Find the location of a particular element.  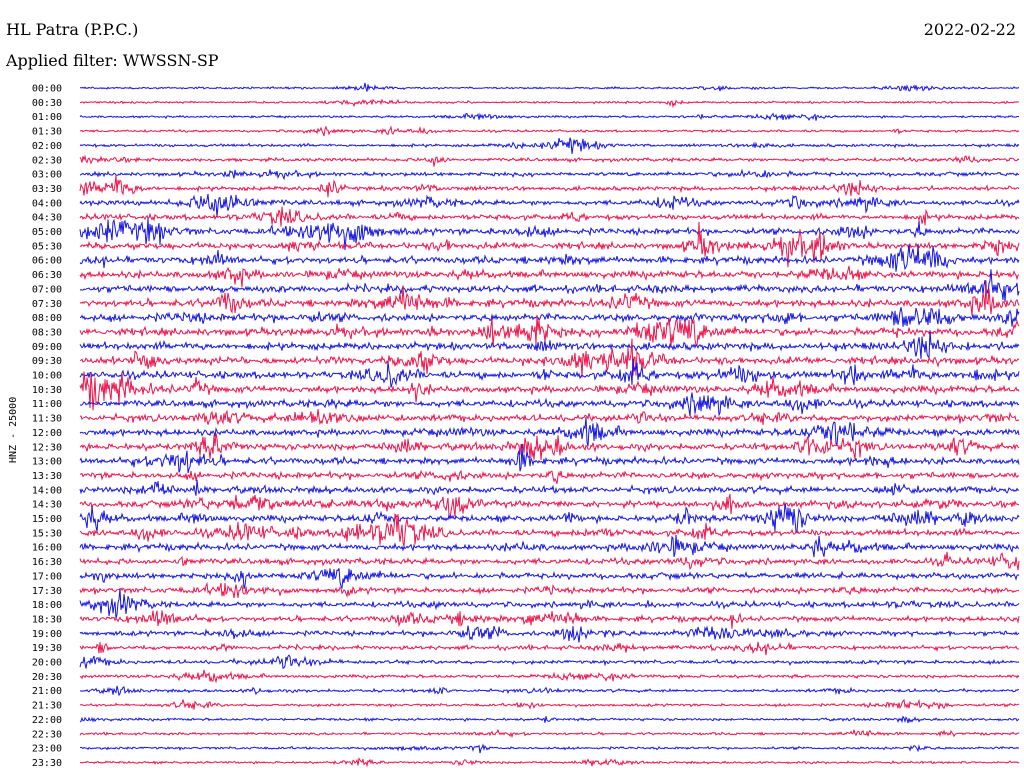

time-label: 15:30 is located at coordinates (47, 533).